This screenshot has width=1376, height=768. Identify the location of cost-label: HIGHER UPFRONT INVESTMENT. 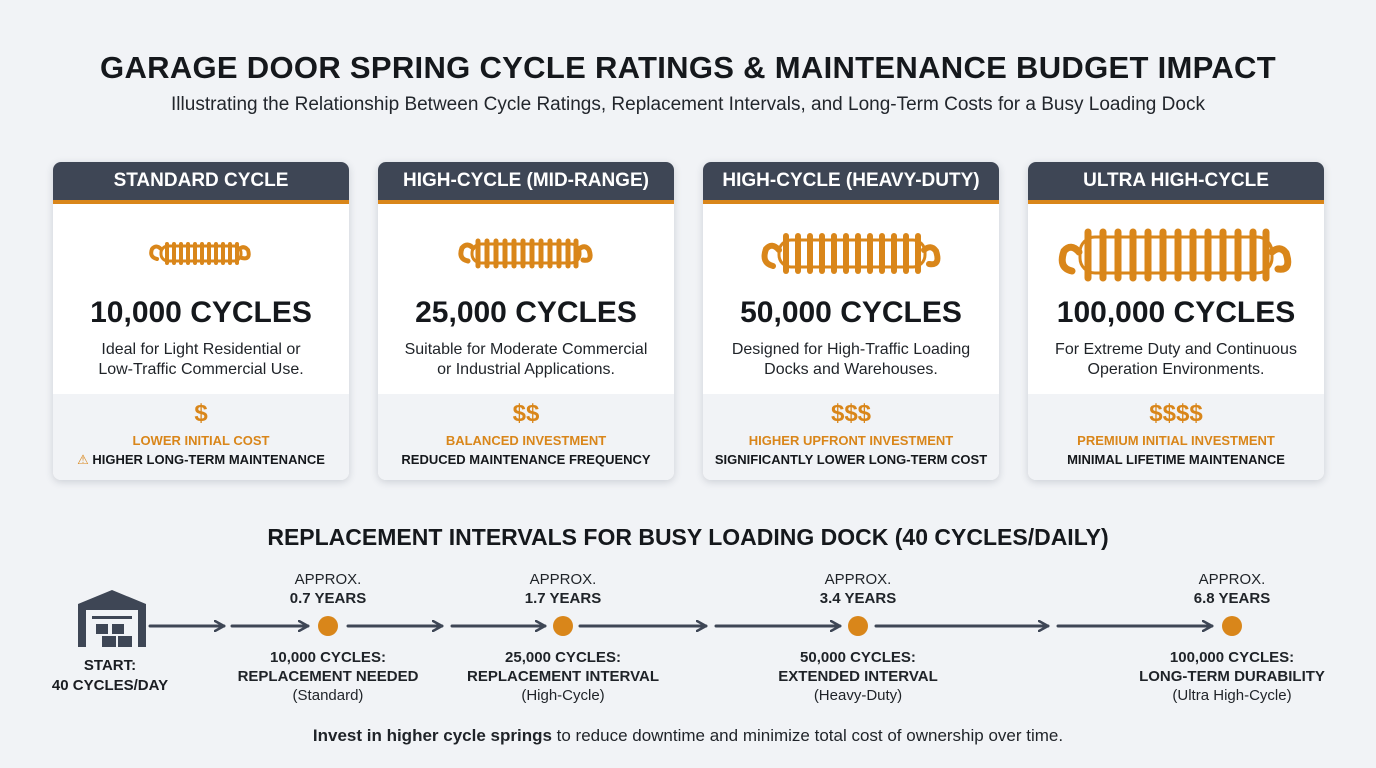
(851, 440).